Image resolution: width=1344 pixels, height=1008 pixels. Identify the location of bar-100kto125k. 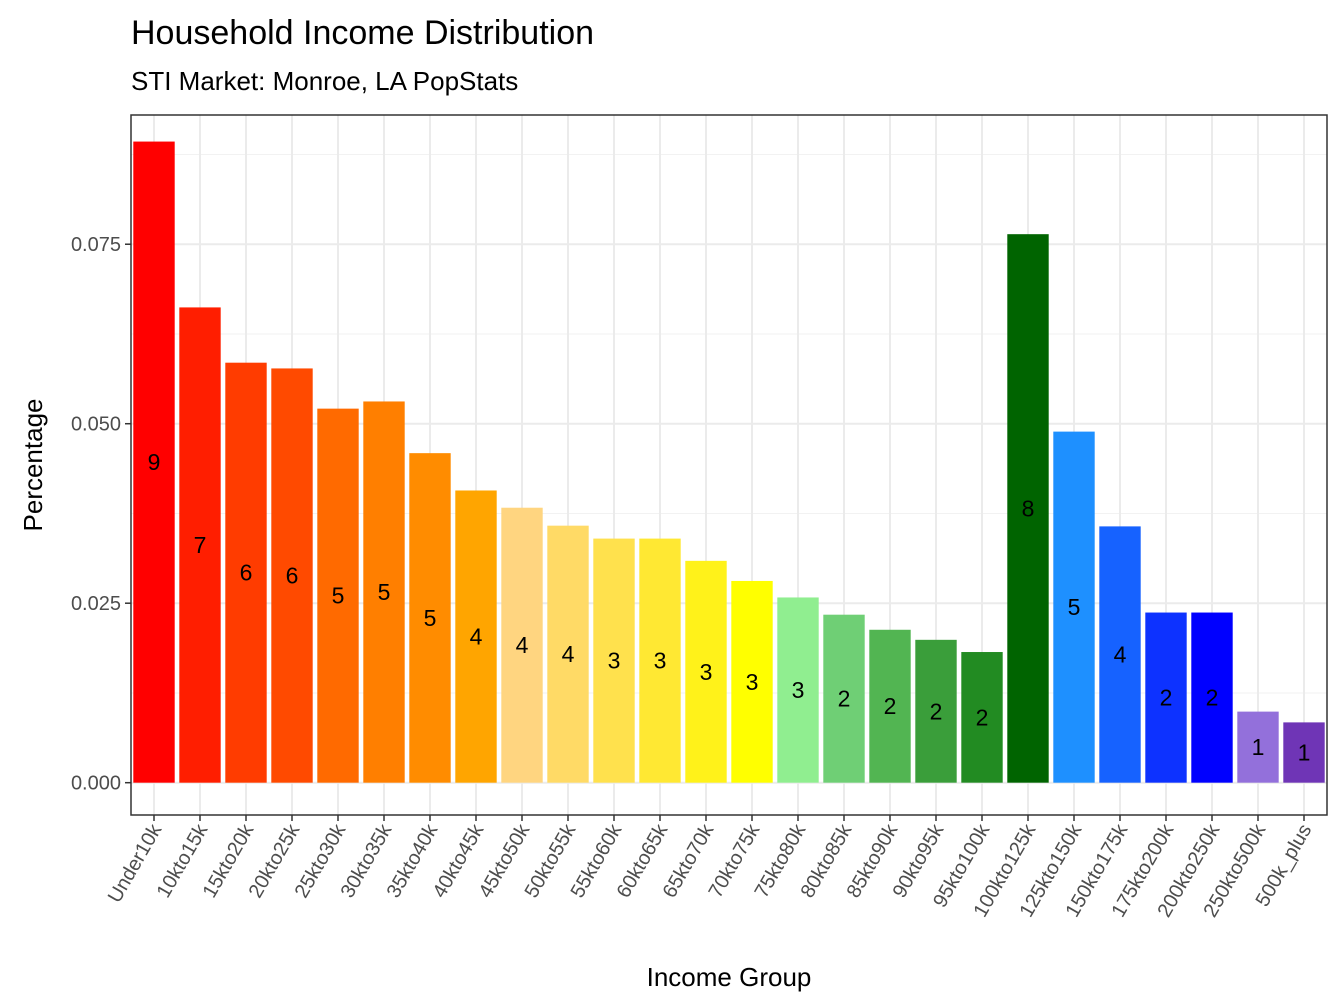
(1028, 508).